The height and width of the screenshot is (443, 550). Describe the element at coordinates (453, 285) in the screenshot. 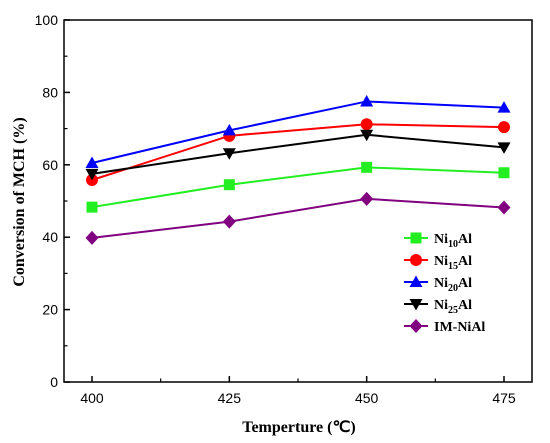

I see `legend-label: Ni20Al` at that location.